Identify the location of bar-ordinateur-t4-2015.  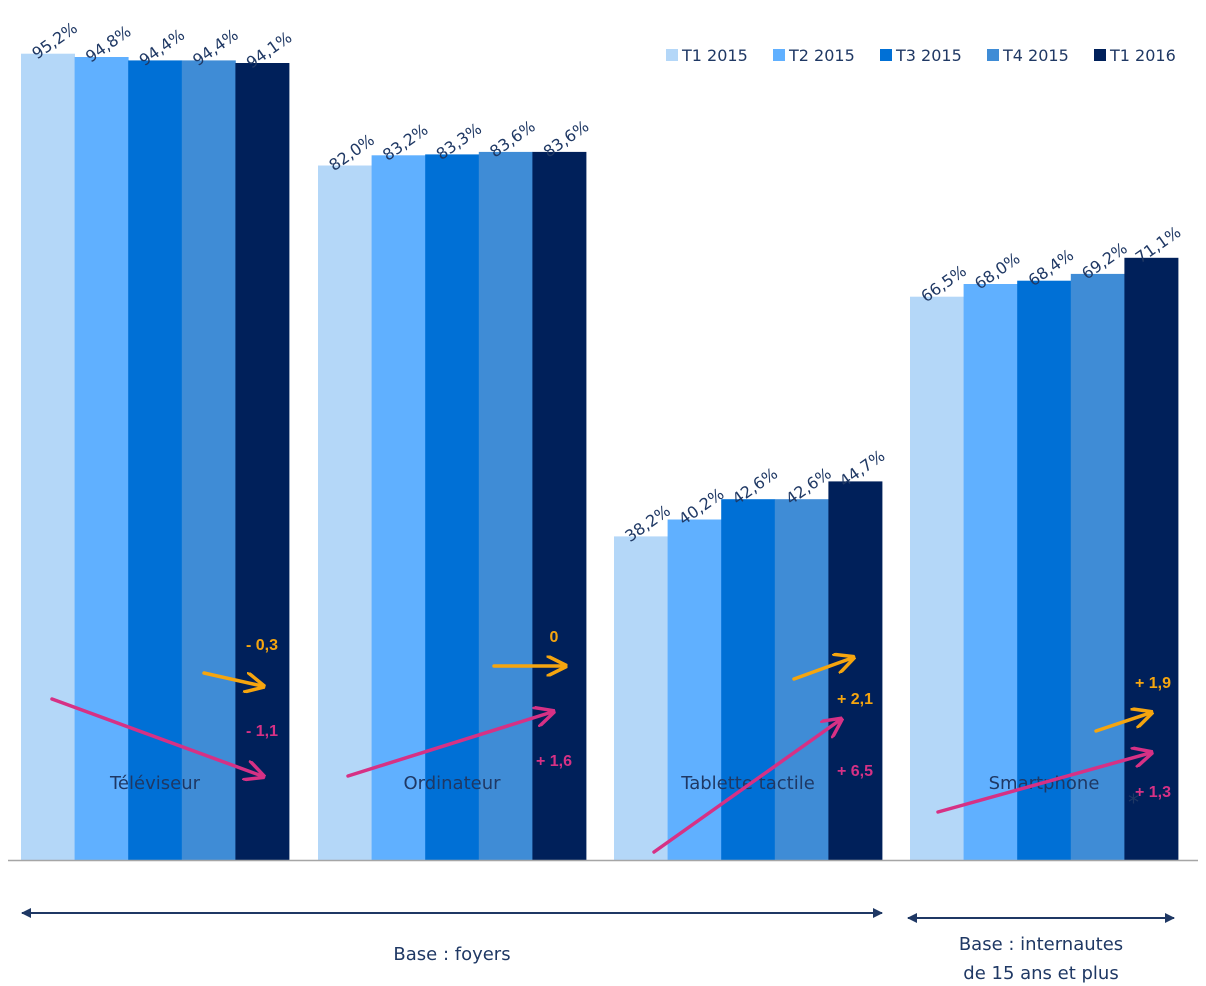
(505, 505).